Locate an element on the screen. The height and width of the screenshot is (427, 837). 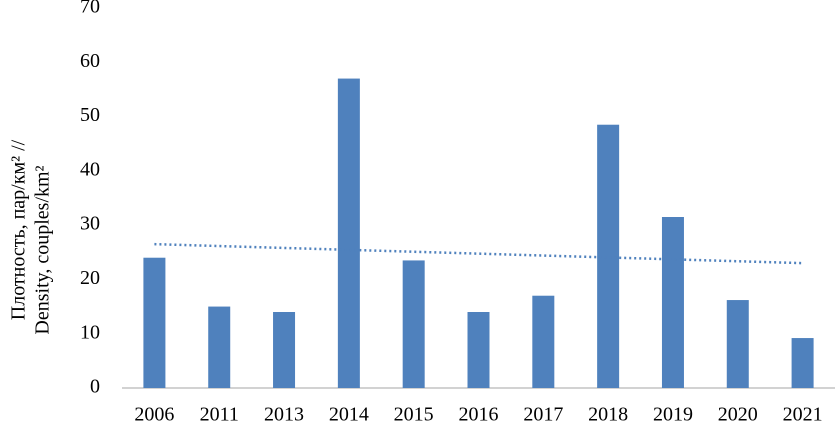
y-label-line: Плотность, пар/км² // is located at coordinates (19, 229).